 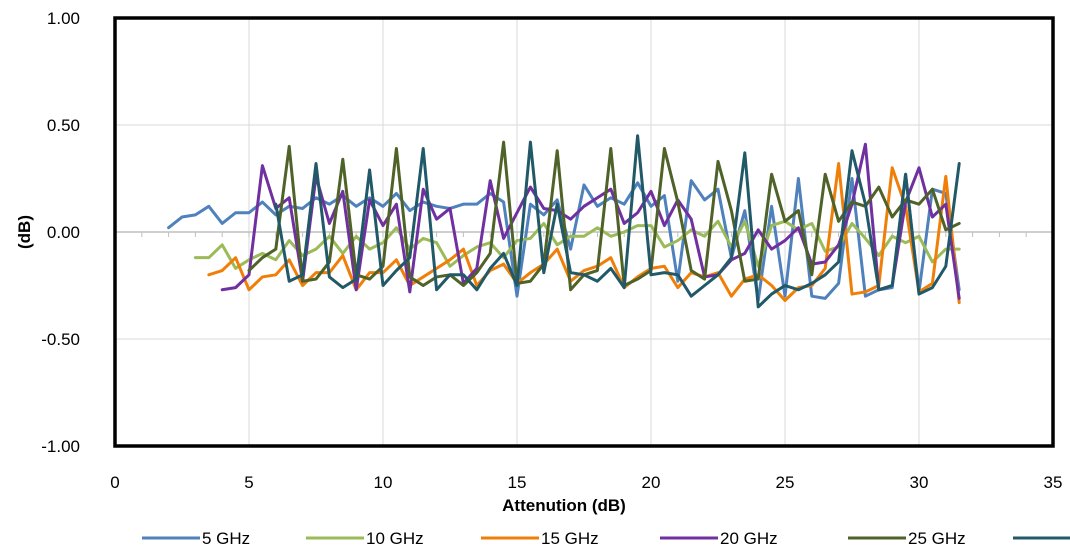 What do you see at coordinates (907, 538) in the screenshot?
I see `legend-item: 25 GHz` at bounding box center [907, 538].